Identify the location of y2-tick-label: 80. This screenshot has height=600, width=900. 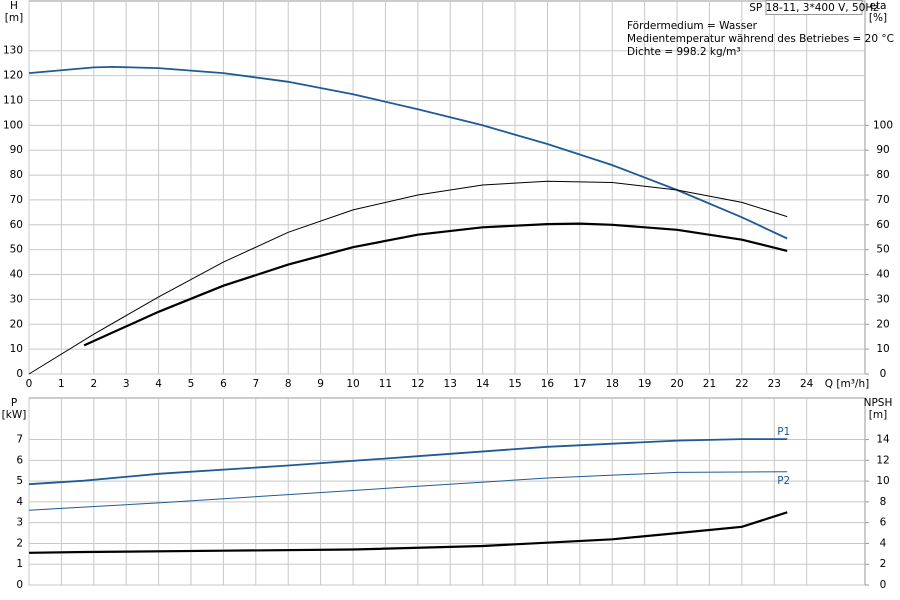
(882, 175).